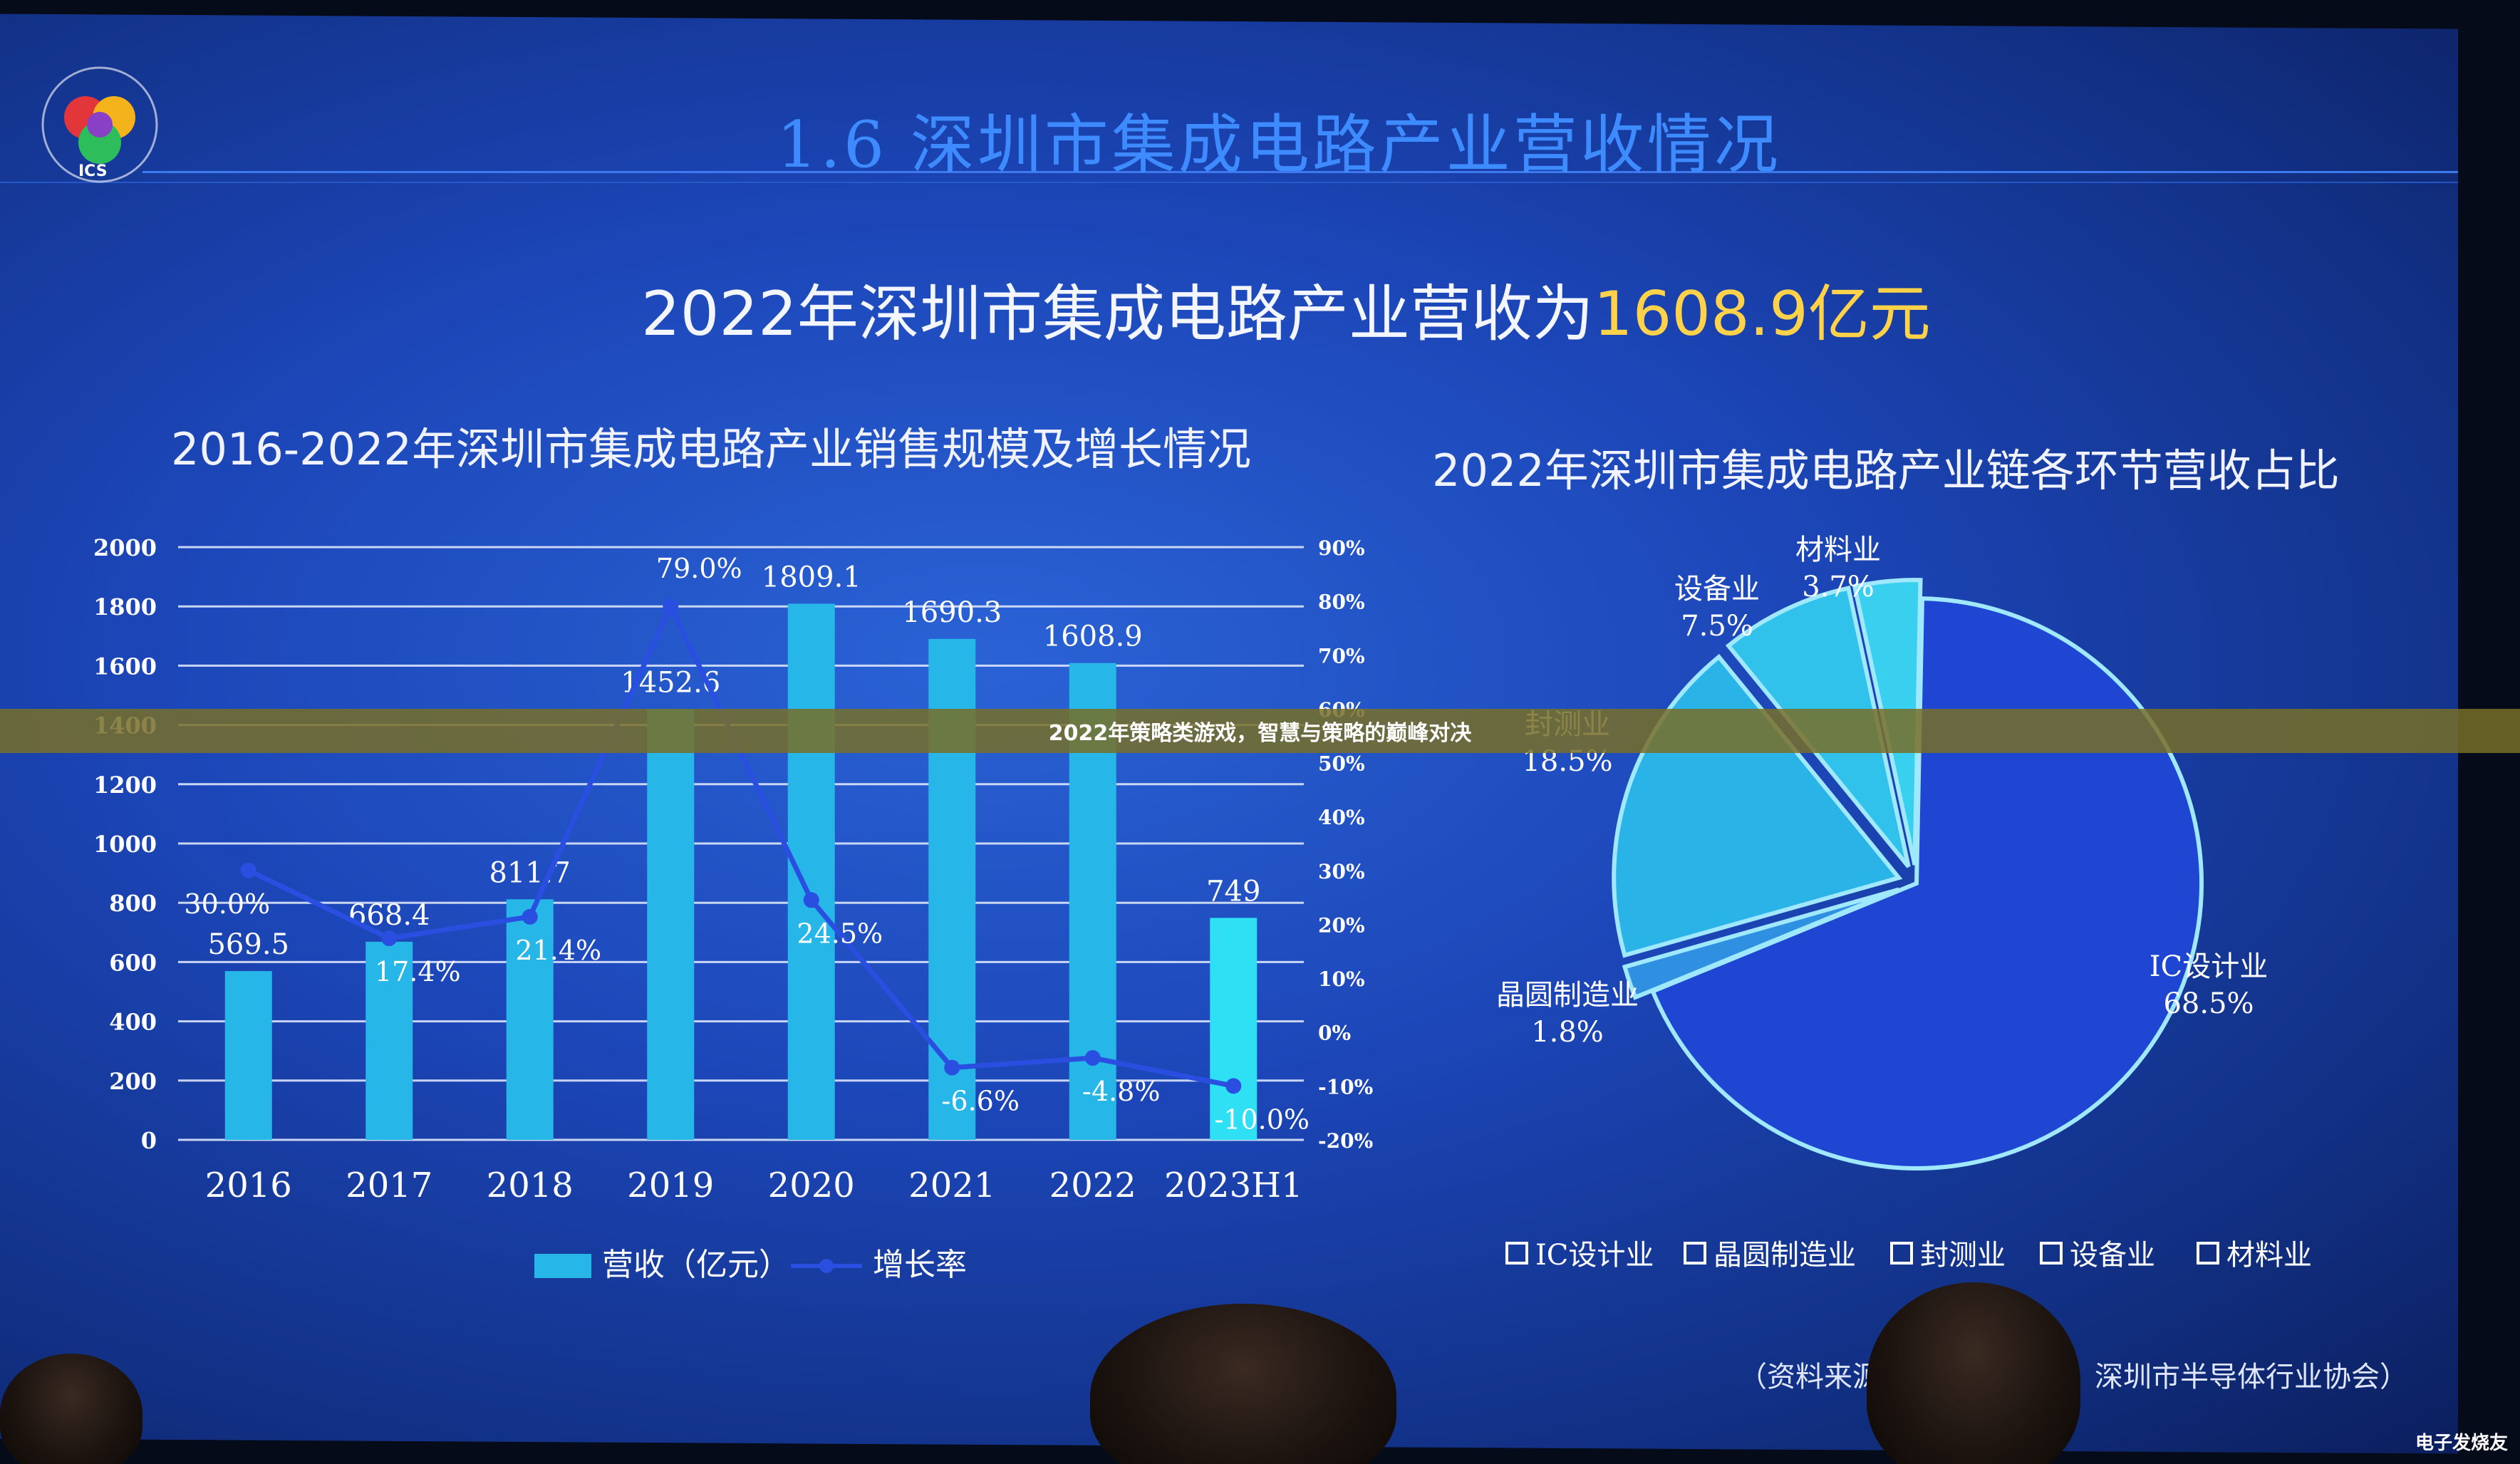  I want to click on x-tick-label: 2017, so click(389, 1185).